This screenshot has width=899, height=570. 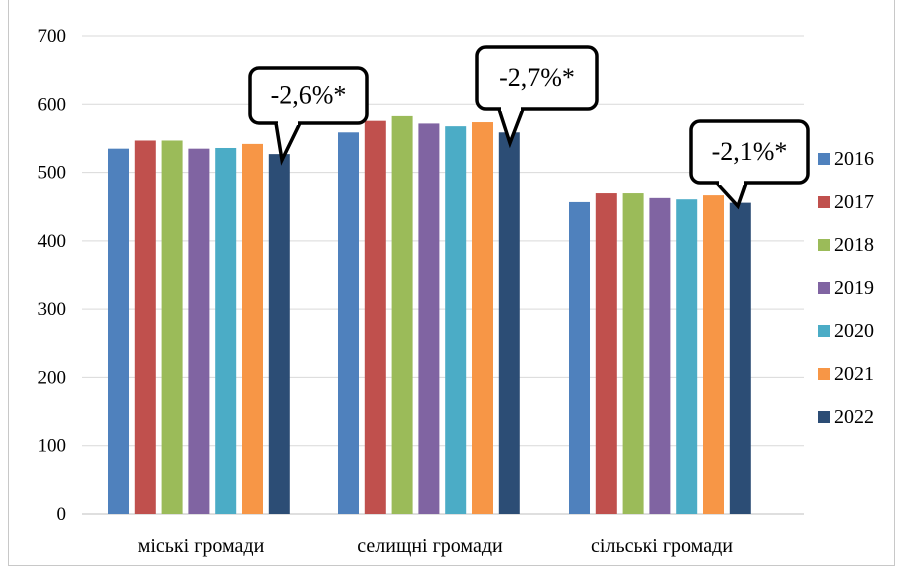 What do you see at coordinates (854, 374) in the screenshot?
I see `legend-label: 2021` at bounding box center [854, 374].